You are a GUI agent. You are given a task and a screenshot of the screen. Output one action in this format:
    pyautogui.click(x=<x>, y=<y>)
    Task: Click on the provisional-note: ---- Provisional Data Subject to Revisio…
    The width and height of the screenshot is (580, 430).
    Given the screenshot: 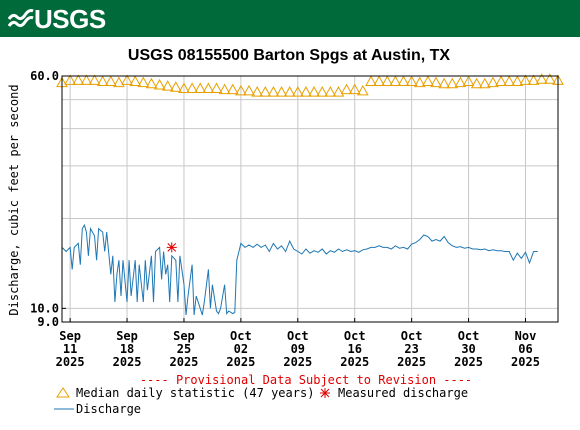 What is the action you would take?
    pyautogui.click(x=306, y=380)
    